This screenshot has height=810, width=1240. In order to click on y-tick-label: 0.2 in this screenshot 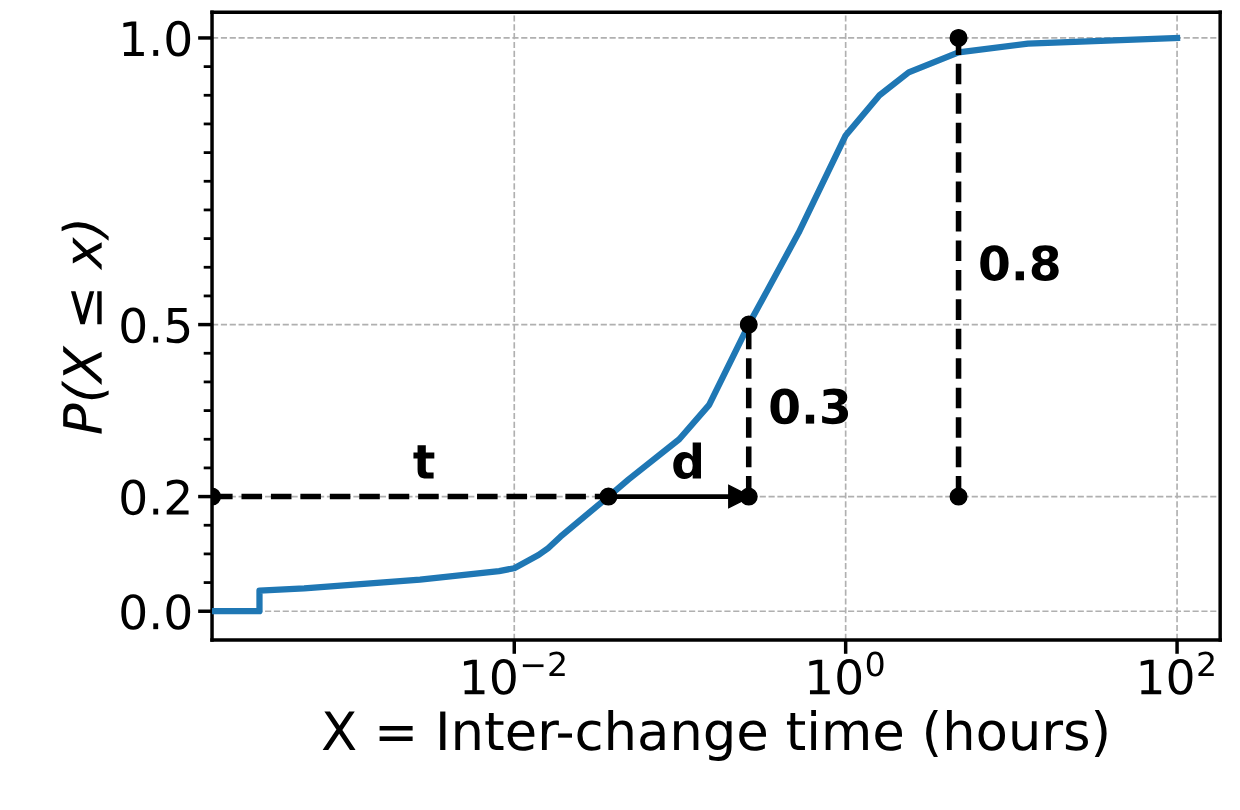, I will do `click(155, 497)`.